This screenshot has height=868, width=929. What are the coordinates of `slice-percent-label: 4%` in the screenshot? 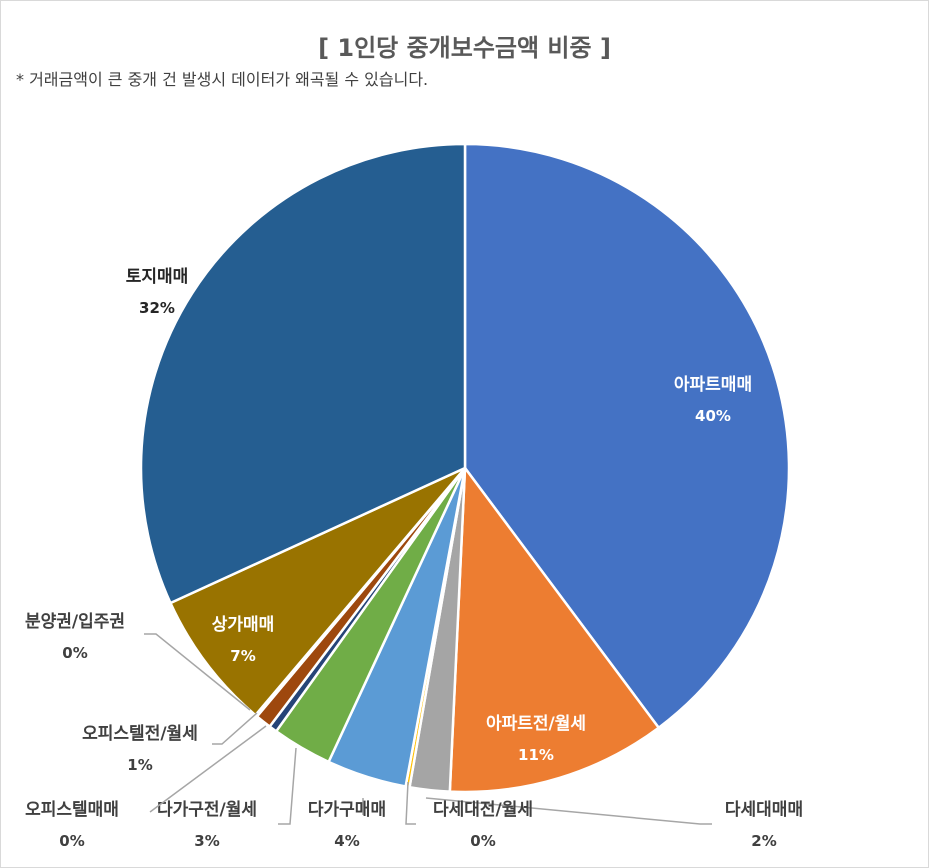 It's located at (346, 841).